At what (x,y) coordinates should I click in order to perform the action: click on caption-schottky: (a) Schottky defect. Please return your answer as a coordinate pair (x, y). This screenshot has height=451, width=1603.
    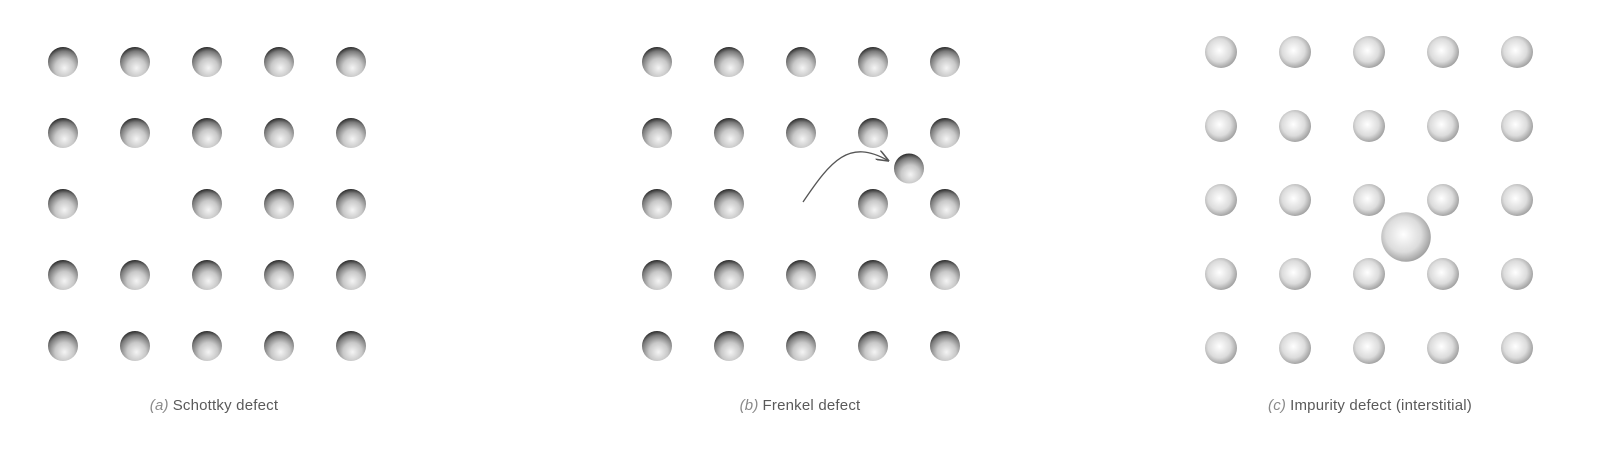
    Looking at the image, I should click on (214, 405).